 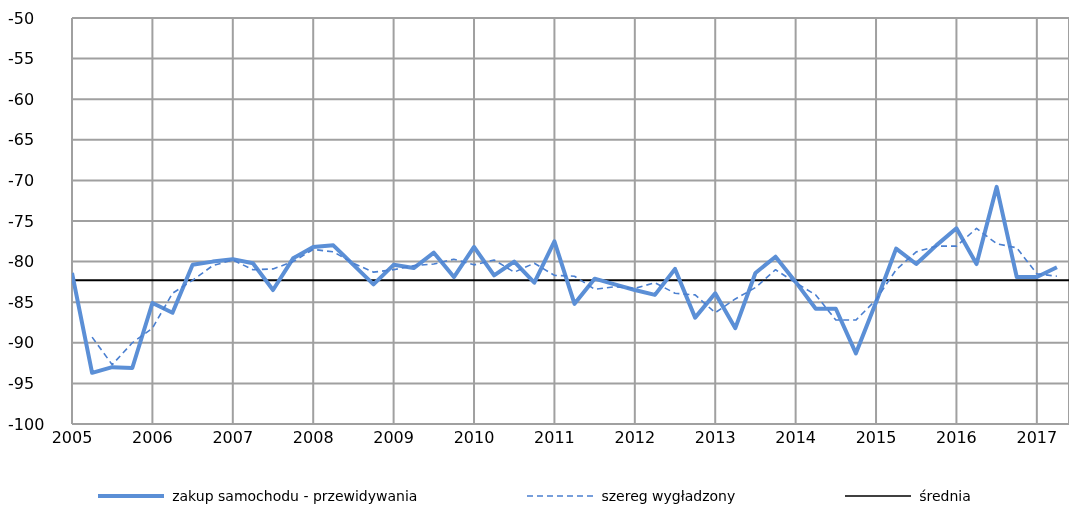 What do you see at coordinates (795, 438) in the screenshot?
I see `x-tick-label: 2014` at bounding box center [795, 438].